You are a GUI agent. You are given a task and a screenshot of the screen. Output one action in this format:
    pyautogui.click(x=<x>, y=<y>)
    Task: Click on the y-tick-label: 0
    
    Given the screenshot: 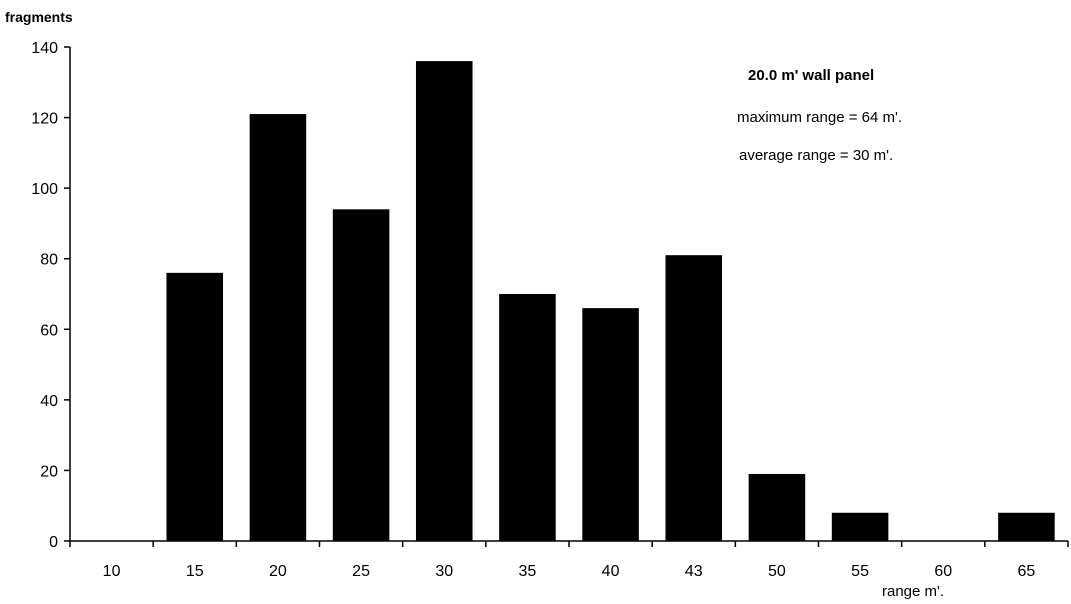 What is the action you would take?
    pyautogui.click(x=53, y=542)
    